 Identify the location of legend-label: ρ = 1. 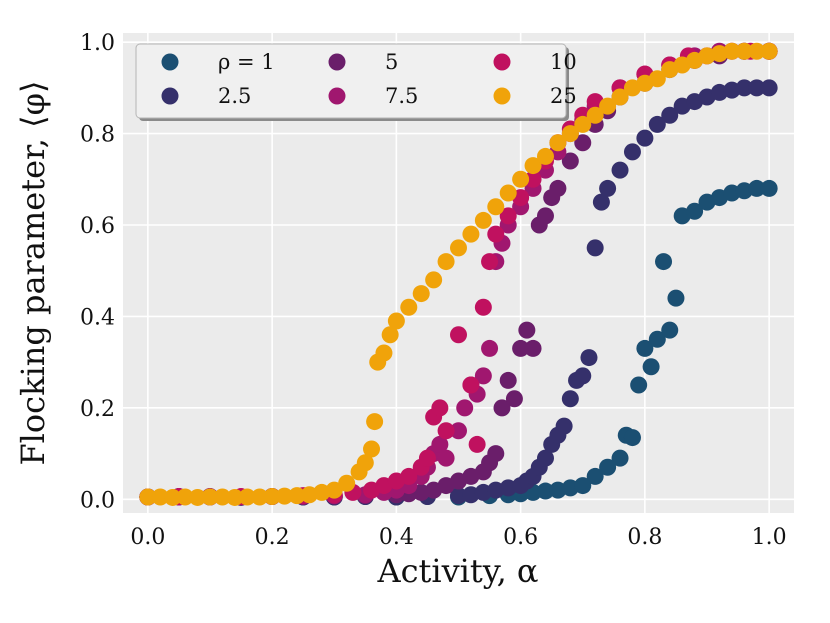
(246, 62).